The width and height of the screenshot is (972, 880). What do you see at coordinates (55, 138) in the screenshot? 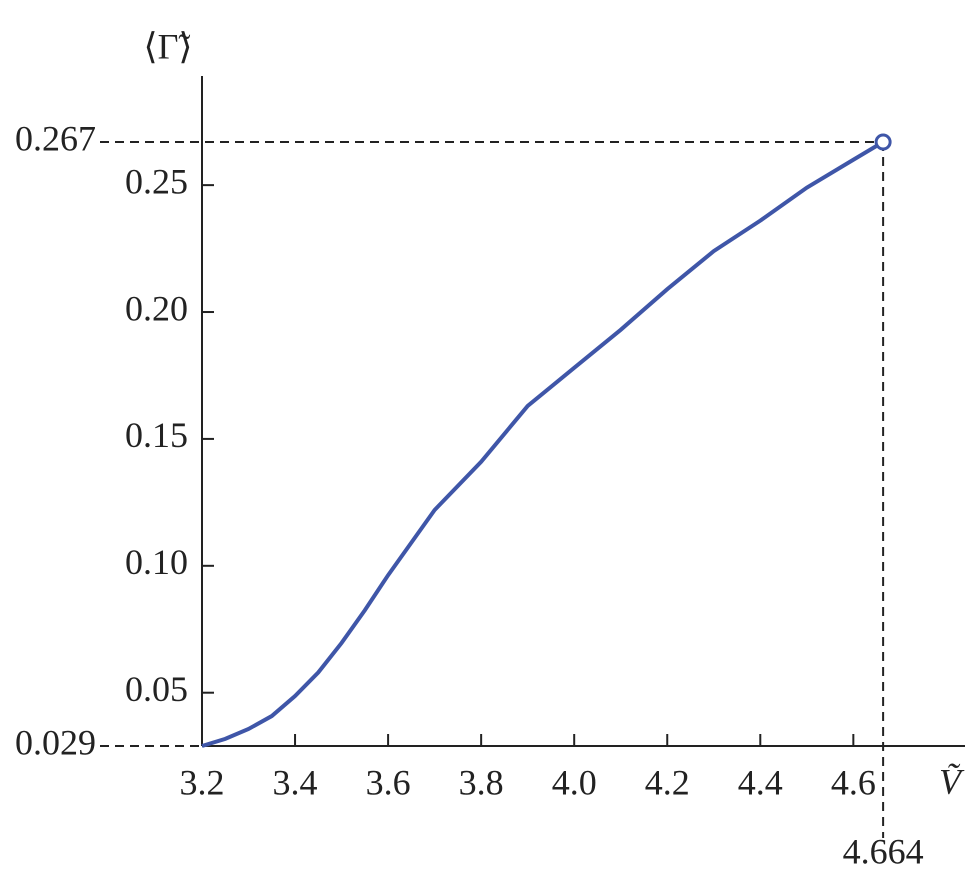
I see `marker-y-label: 0.267` at bounding box center [55, 138].